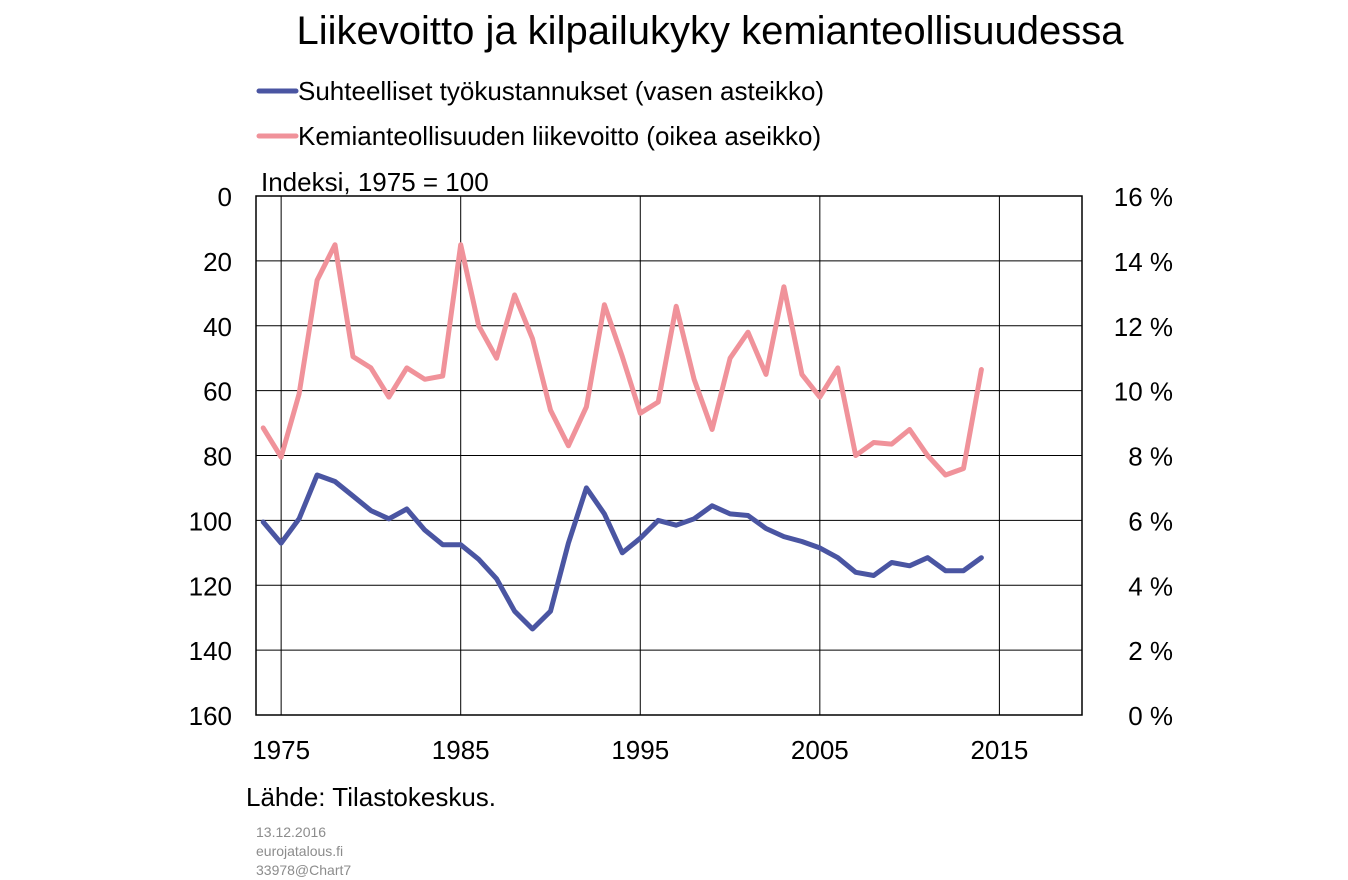 The height and width of the screenshot is (880, 1348). Describe the element at coordinates (217, 392) in the screenshot. I see `left-axis-tick-label: 60` at that location.